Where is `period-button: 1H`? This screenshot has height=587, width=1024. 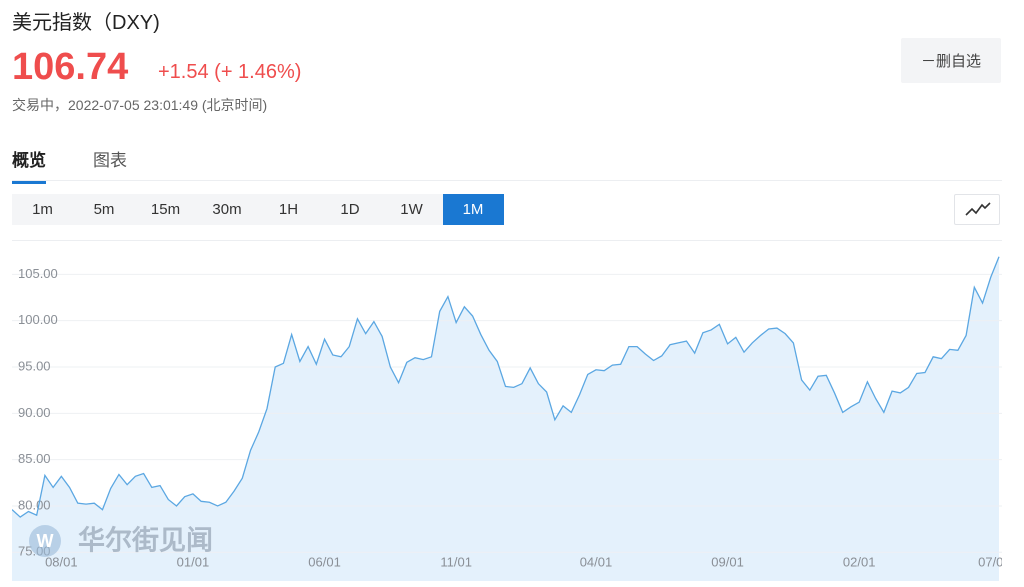
period-button: 1H is located at coordinates (288, 209).